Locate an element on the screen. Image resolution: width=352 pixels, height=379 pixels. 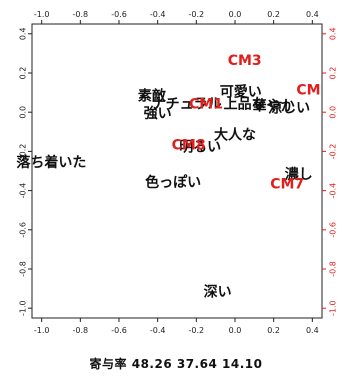
term-label: 深い is located at coordinates (218, 292).